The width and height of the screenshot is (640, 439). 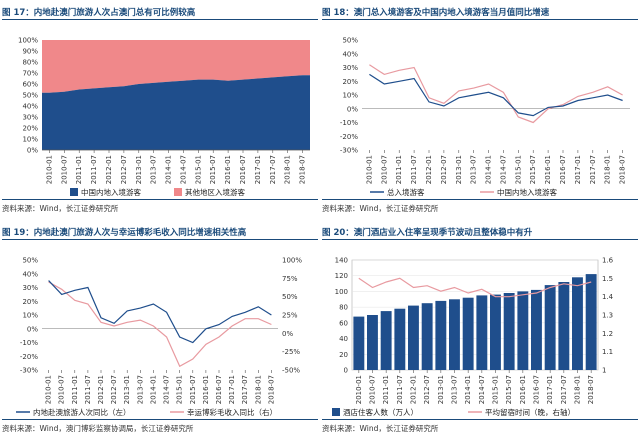 What do you see at coordinates (604, 371) in the screenshot?
I see `y-tick-label-right: 1` at bounding box center [604, 371].